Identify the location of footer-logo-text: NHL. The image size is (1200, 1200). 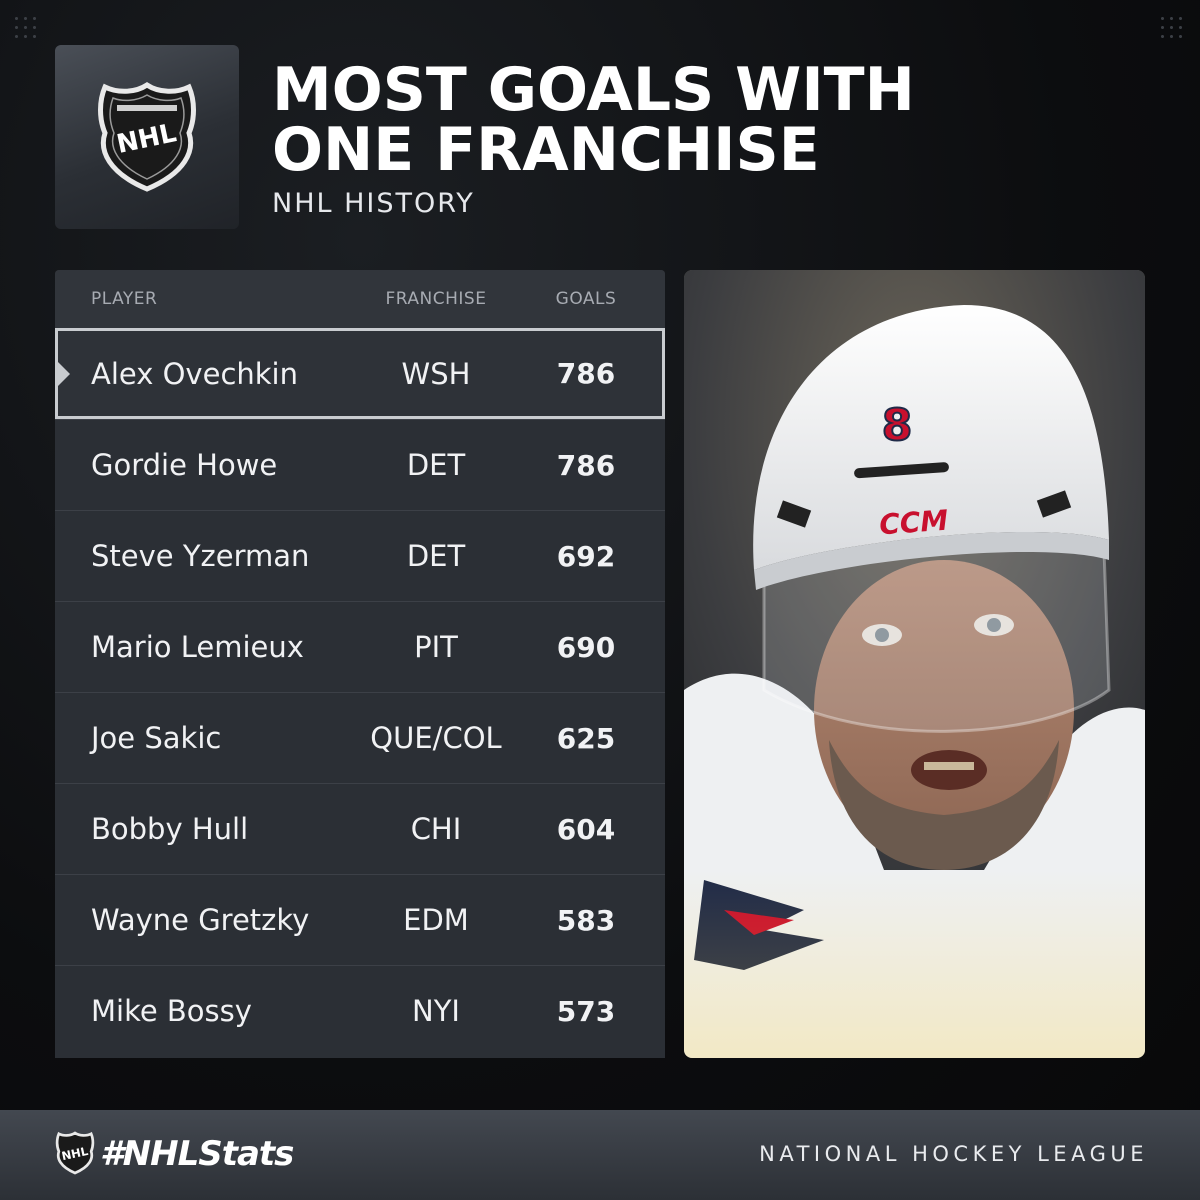
(75, 1153).